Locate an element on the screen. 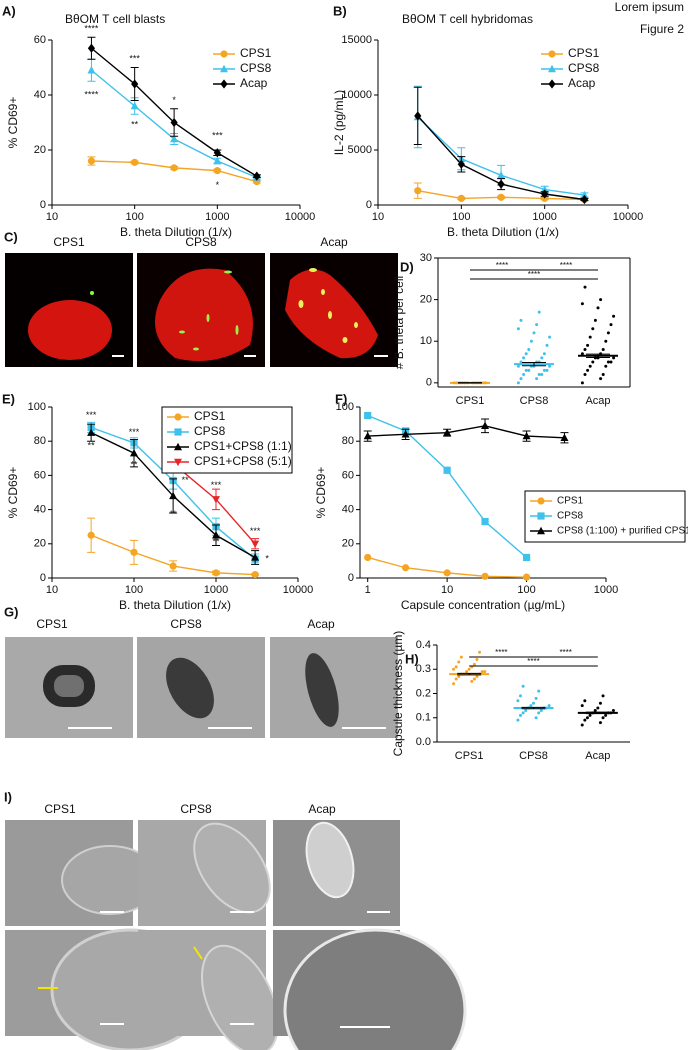 Image resolution: width=688 pixels, height=1050 pixels. x-tick-label: 10 is located at coordinates (52, 217).